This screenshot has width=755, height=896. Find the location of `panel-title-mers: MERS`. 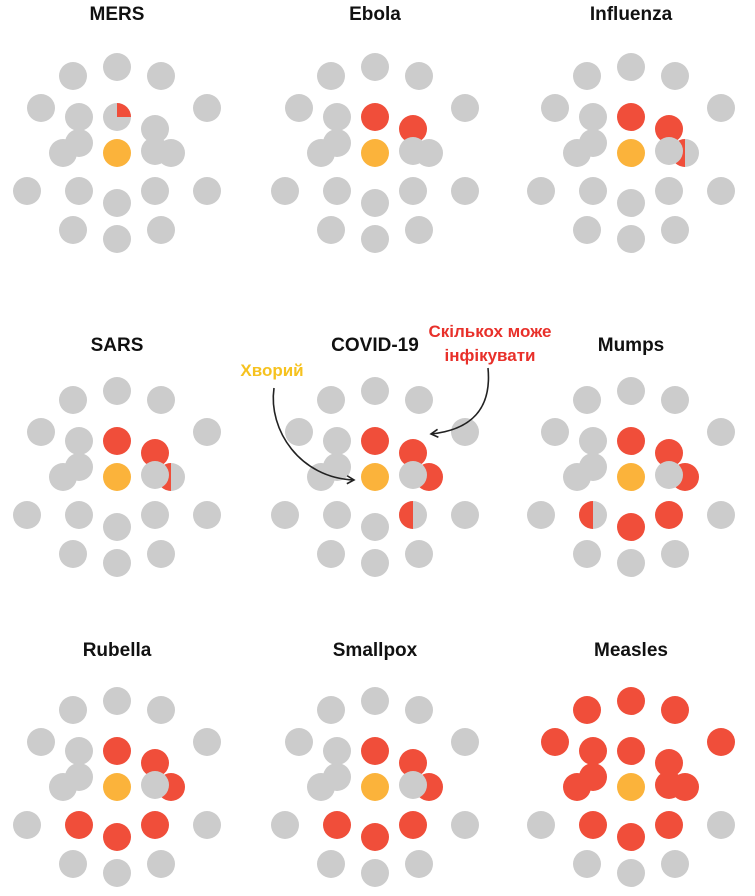

panel-title-mers: MERS is located at coordinates (117, 14).